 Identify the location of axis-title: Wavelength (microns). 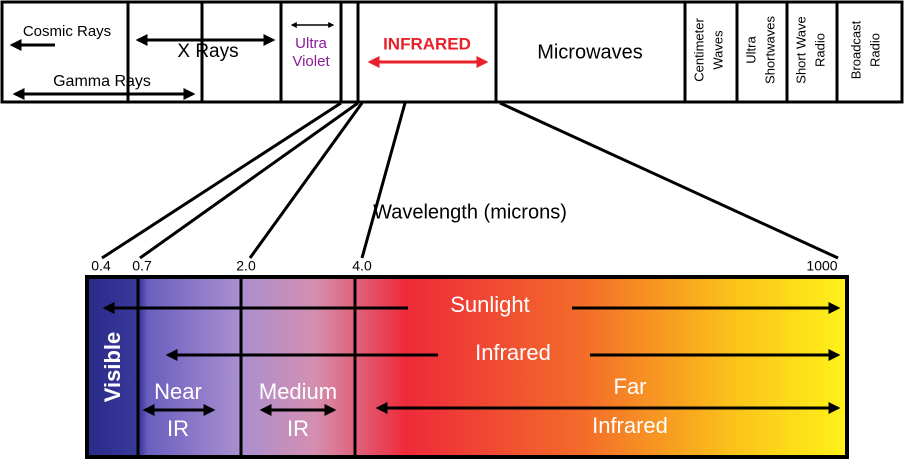
(470, 212).